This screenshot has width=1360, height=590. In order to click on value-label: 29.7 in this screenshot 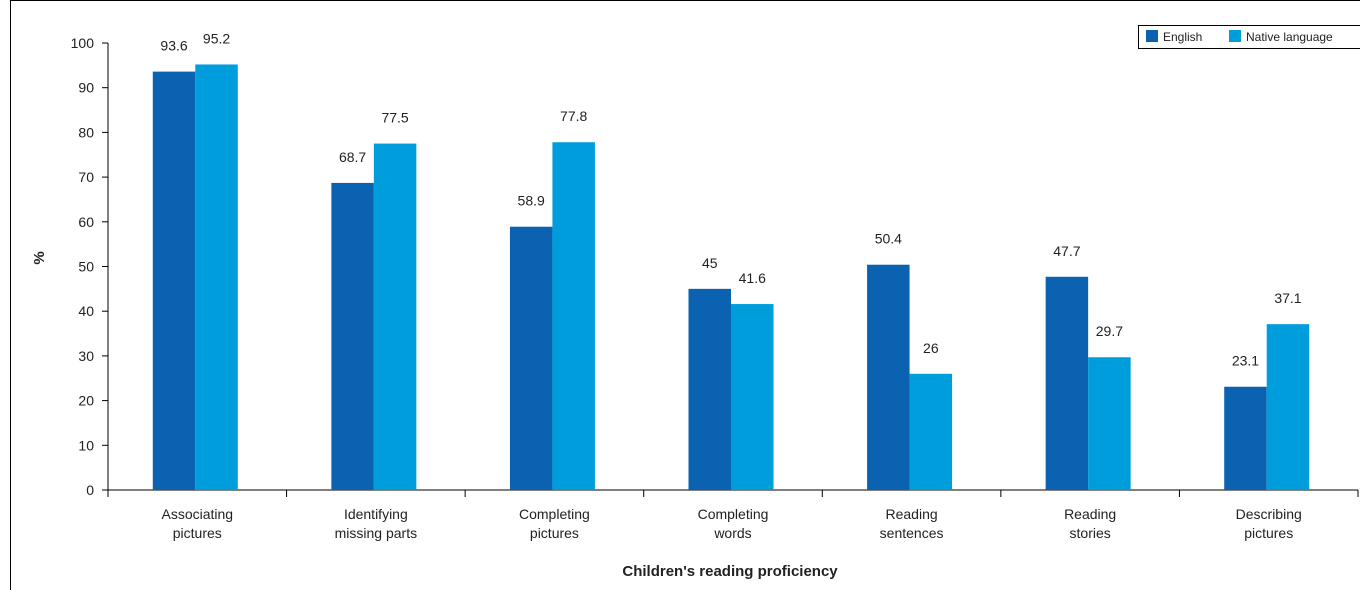, I will do `click(1109, 331)`.